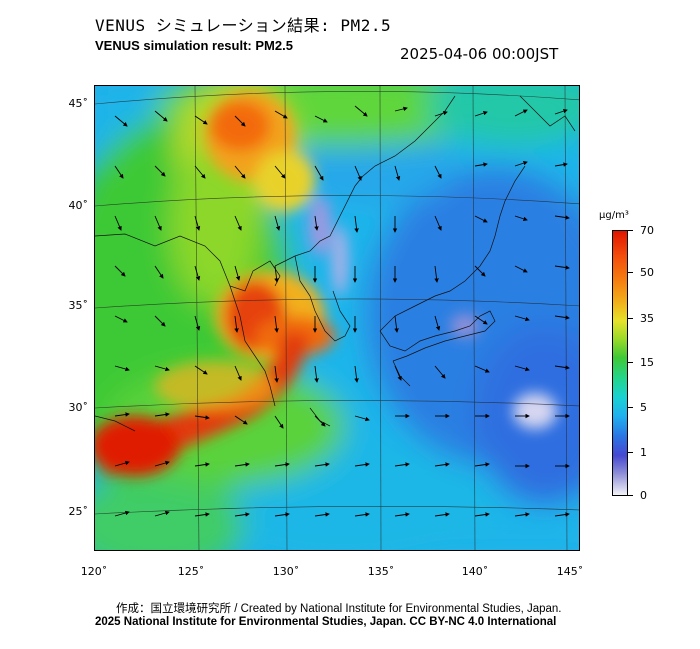 This screenshot has height=649, width=700. What do you see at coordinates (286, 571) in the screenshot?
I see `lon-label-130: 130˚` at bounding box center [286, 571].